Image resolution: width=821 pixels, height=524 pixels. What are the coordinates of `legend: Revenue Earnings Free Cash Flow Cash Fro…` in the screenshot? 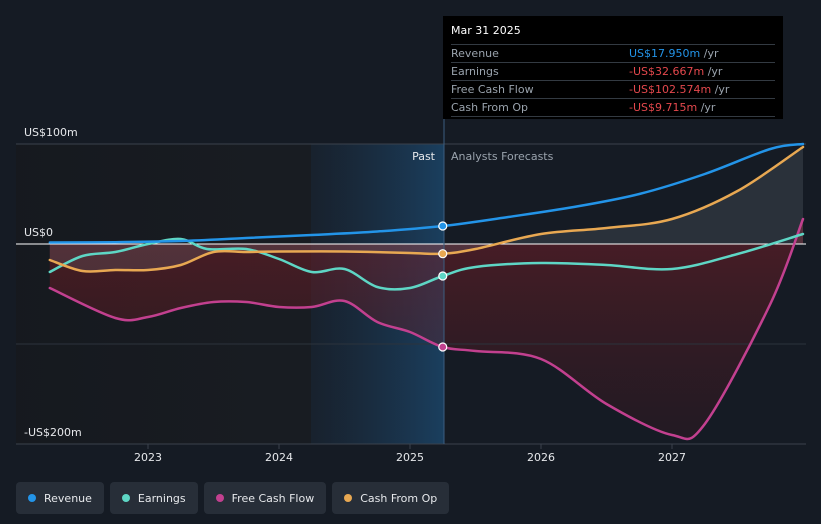 It's located at (233, 498).